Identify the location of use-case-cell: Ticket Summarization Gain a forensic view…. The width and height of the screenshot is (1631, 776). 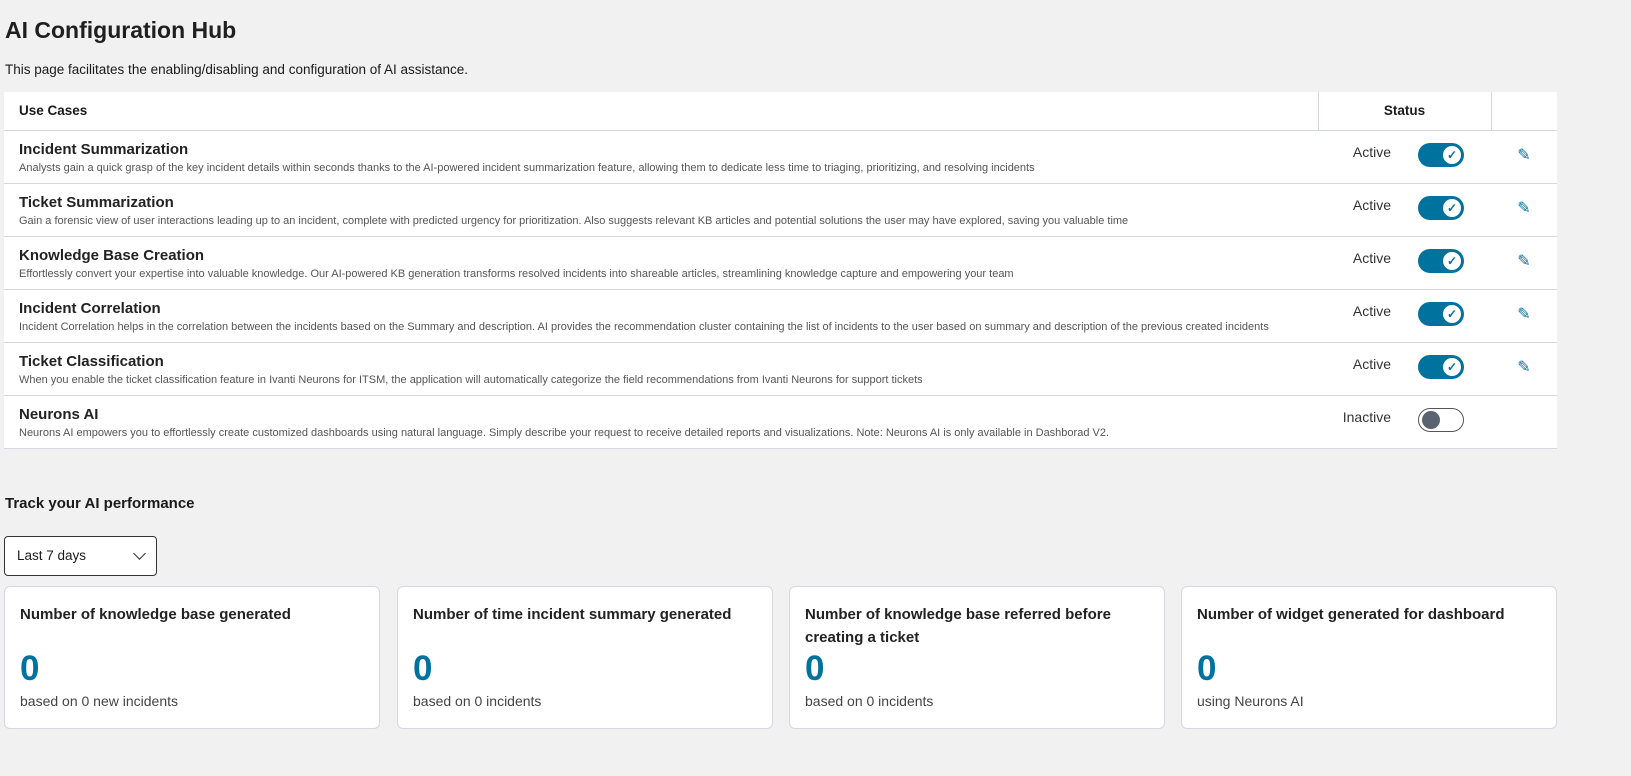
(661, 210).